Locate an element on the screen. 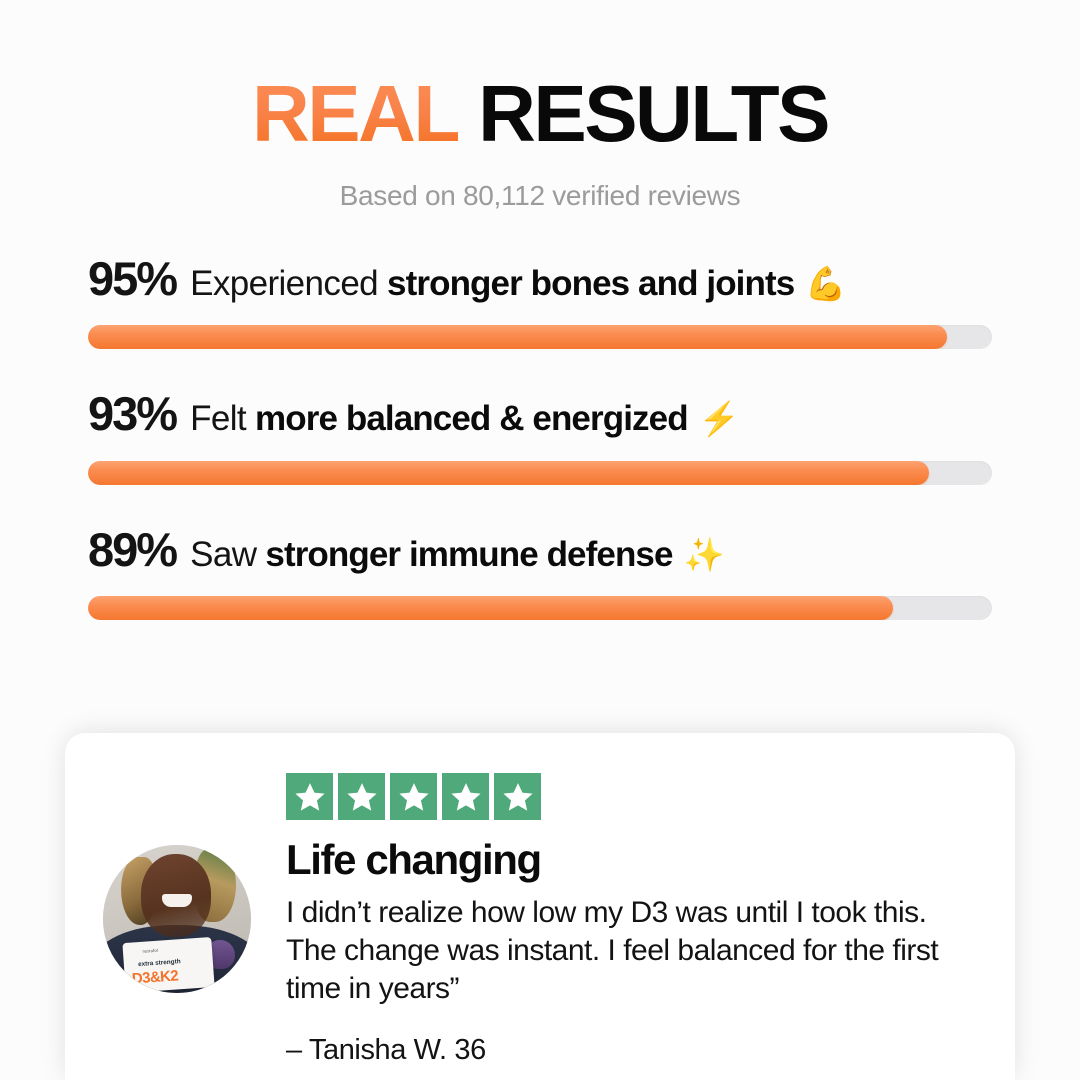 Image resolution: width=1080 pixels, height=1080 pixels. headline-accent-word: REAL is located at coordinates (356, 113).